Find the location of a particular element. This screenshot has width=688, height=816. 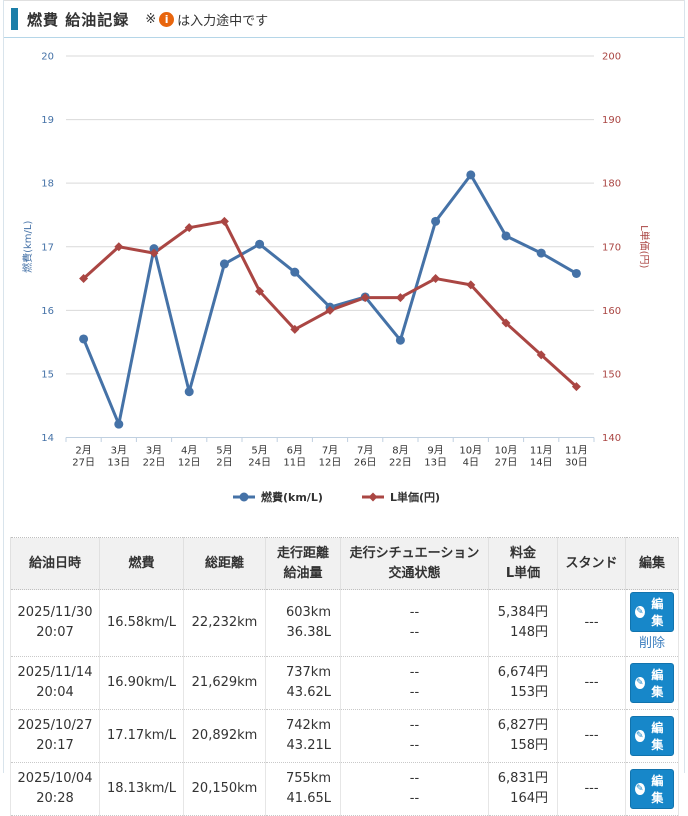

legend-diamond-icon is located at coordinates (373, 497).